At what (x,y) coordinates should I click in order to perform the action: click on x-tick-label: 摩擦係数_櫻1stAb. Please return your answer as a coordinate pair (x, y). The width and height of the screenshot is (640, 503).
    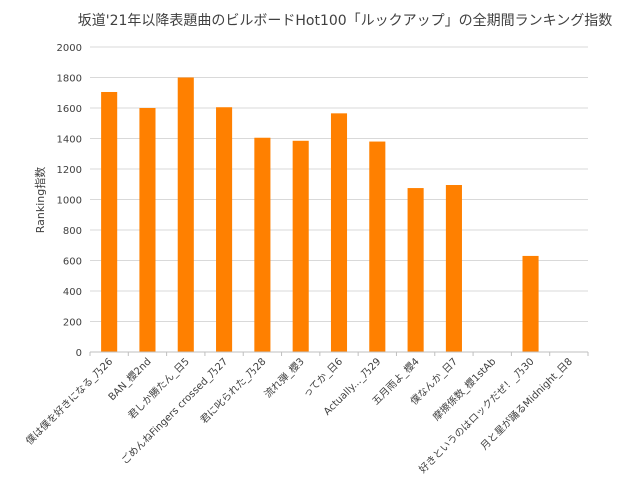
    Looking at the image, I should click on (464, 389).